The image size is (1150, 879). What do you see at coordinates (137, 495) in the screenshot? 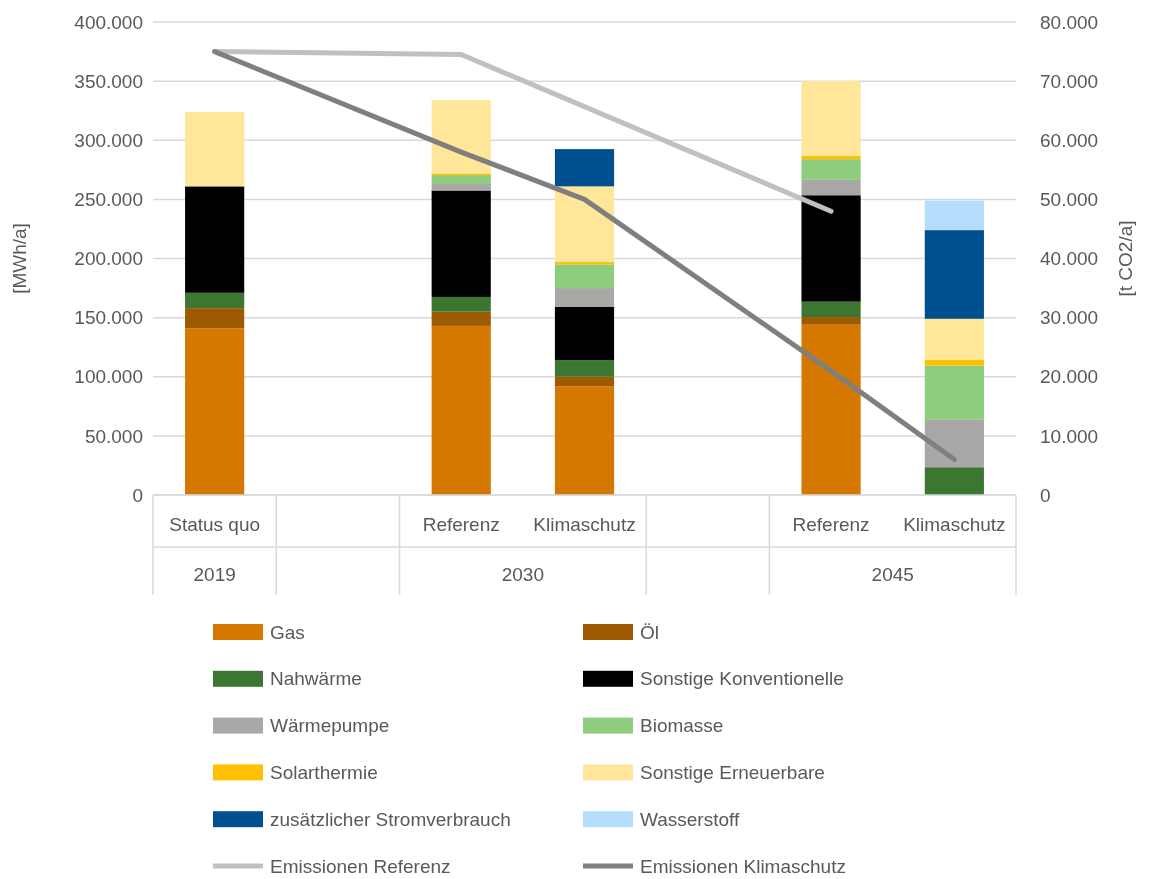
I see `y-tick-label: 0` at bounding box center [137, 495].